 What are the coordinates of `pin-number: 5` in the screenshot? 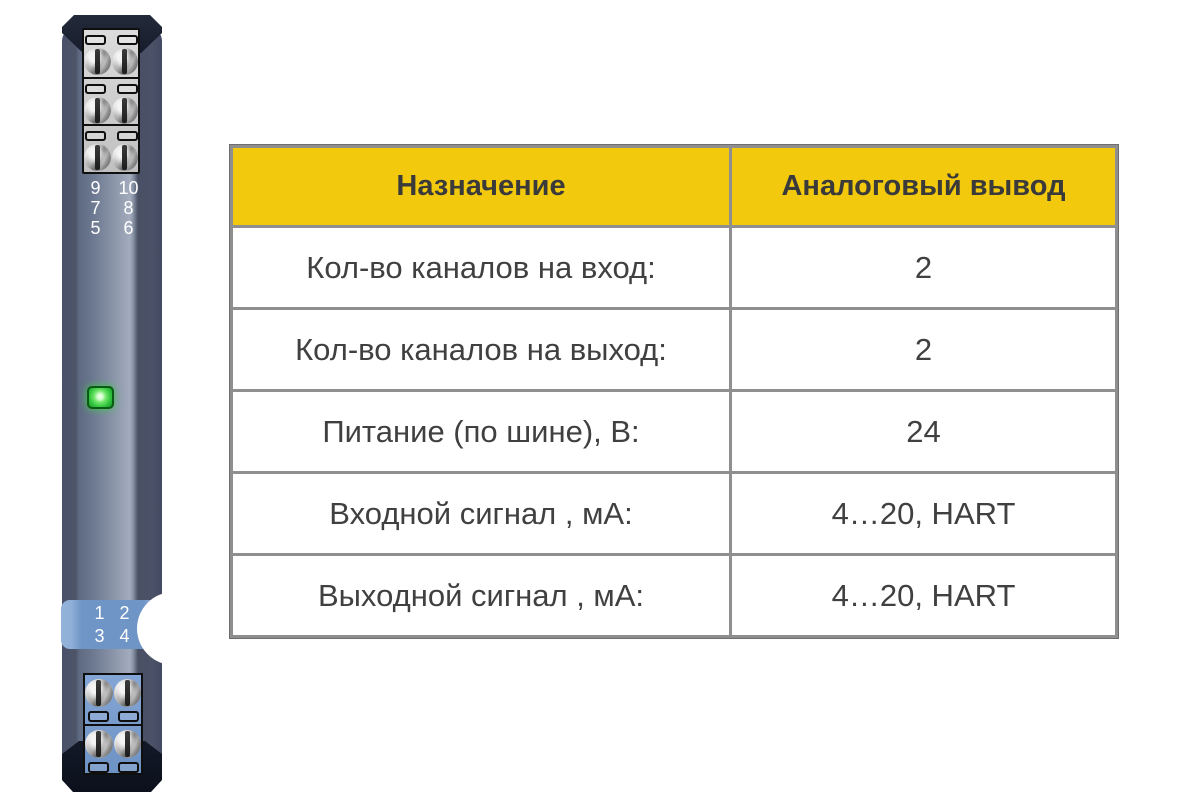 It's located at (95, 228).